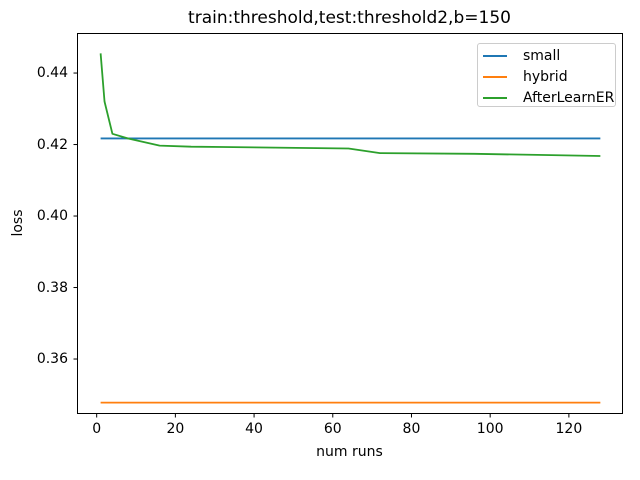 This screenshot has height=480, width=640. What do you see at coordinates (52, 73) in the screenshot?
I see `y-tick-label: 0.44` at bounding box center [52, 73].